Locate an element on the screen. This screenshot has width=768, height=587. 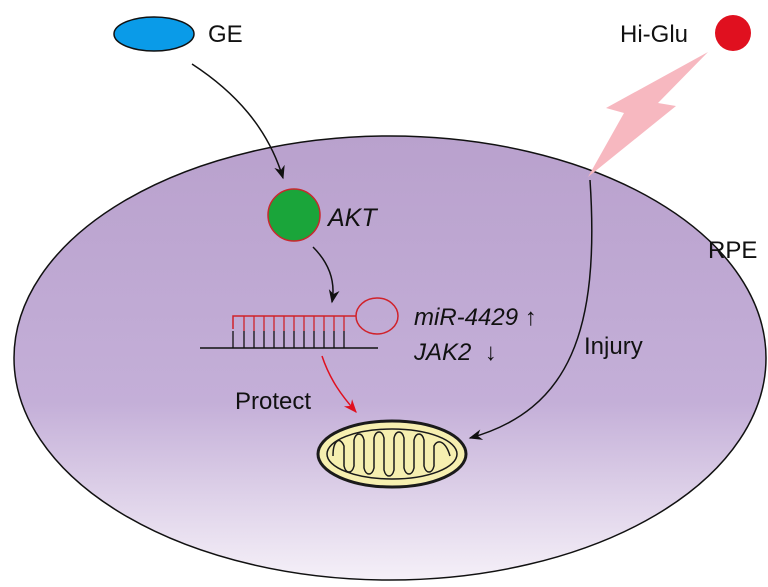
ge-node is located at coordinates (154, 34).